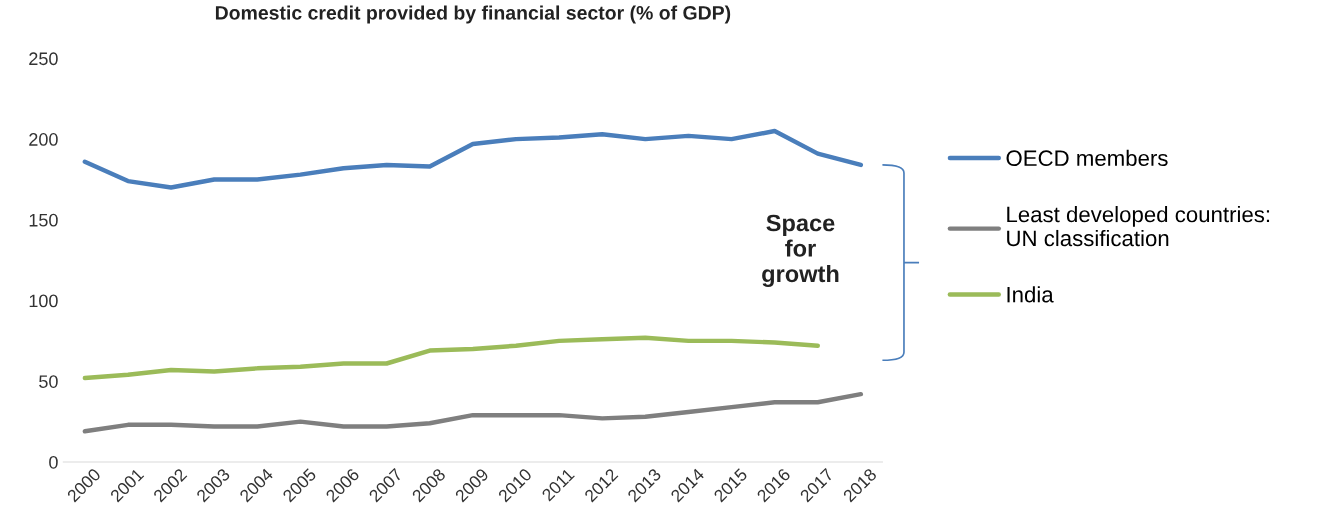  What do you see at coordinates (43, 301) in the screenshot?
I see `y-tick-label: 100` at bounding box center [43, 301].